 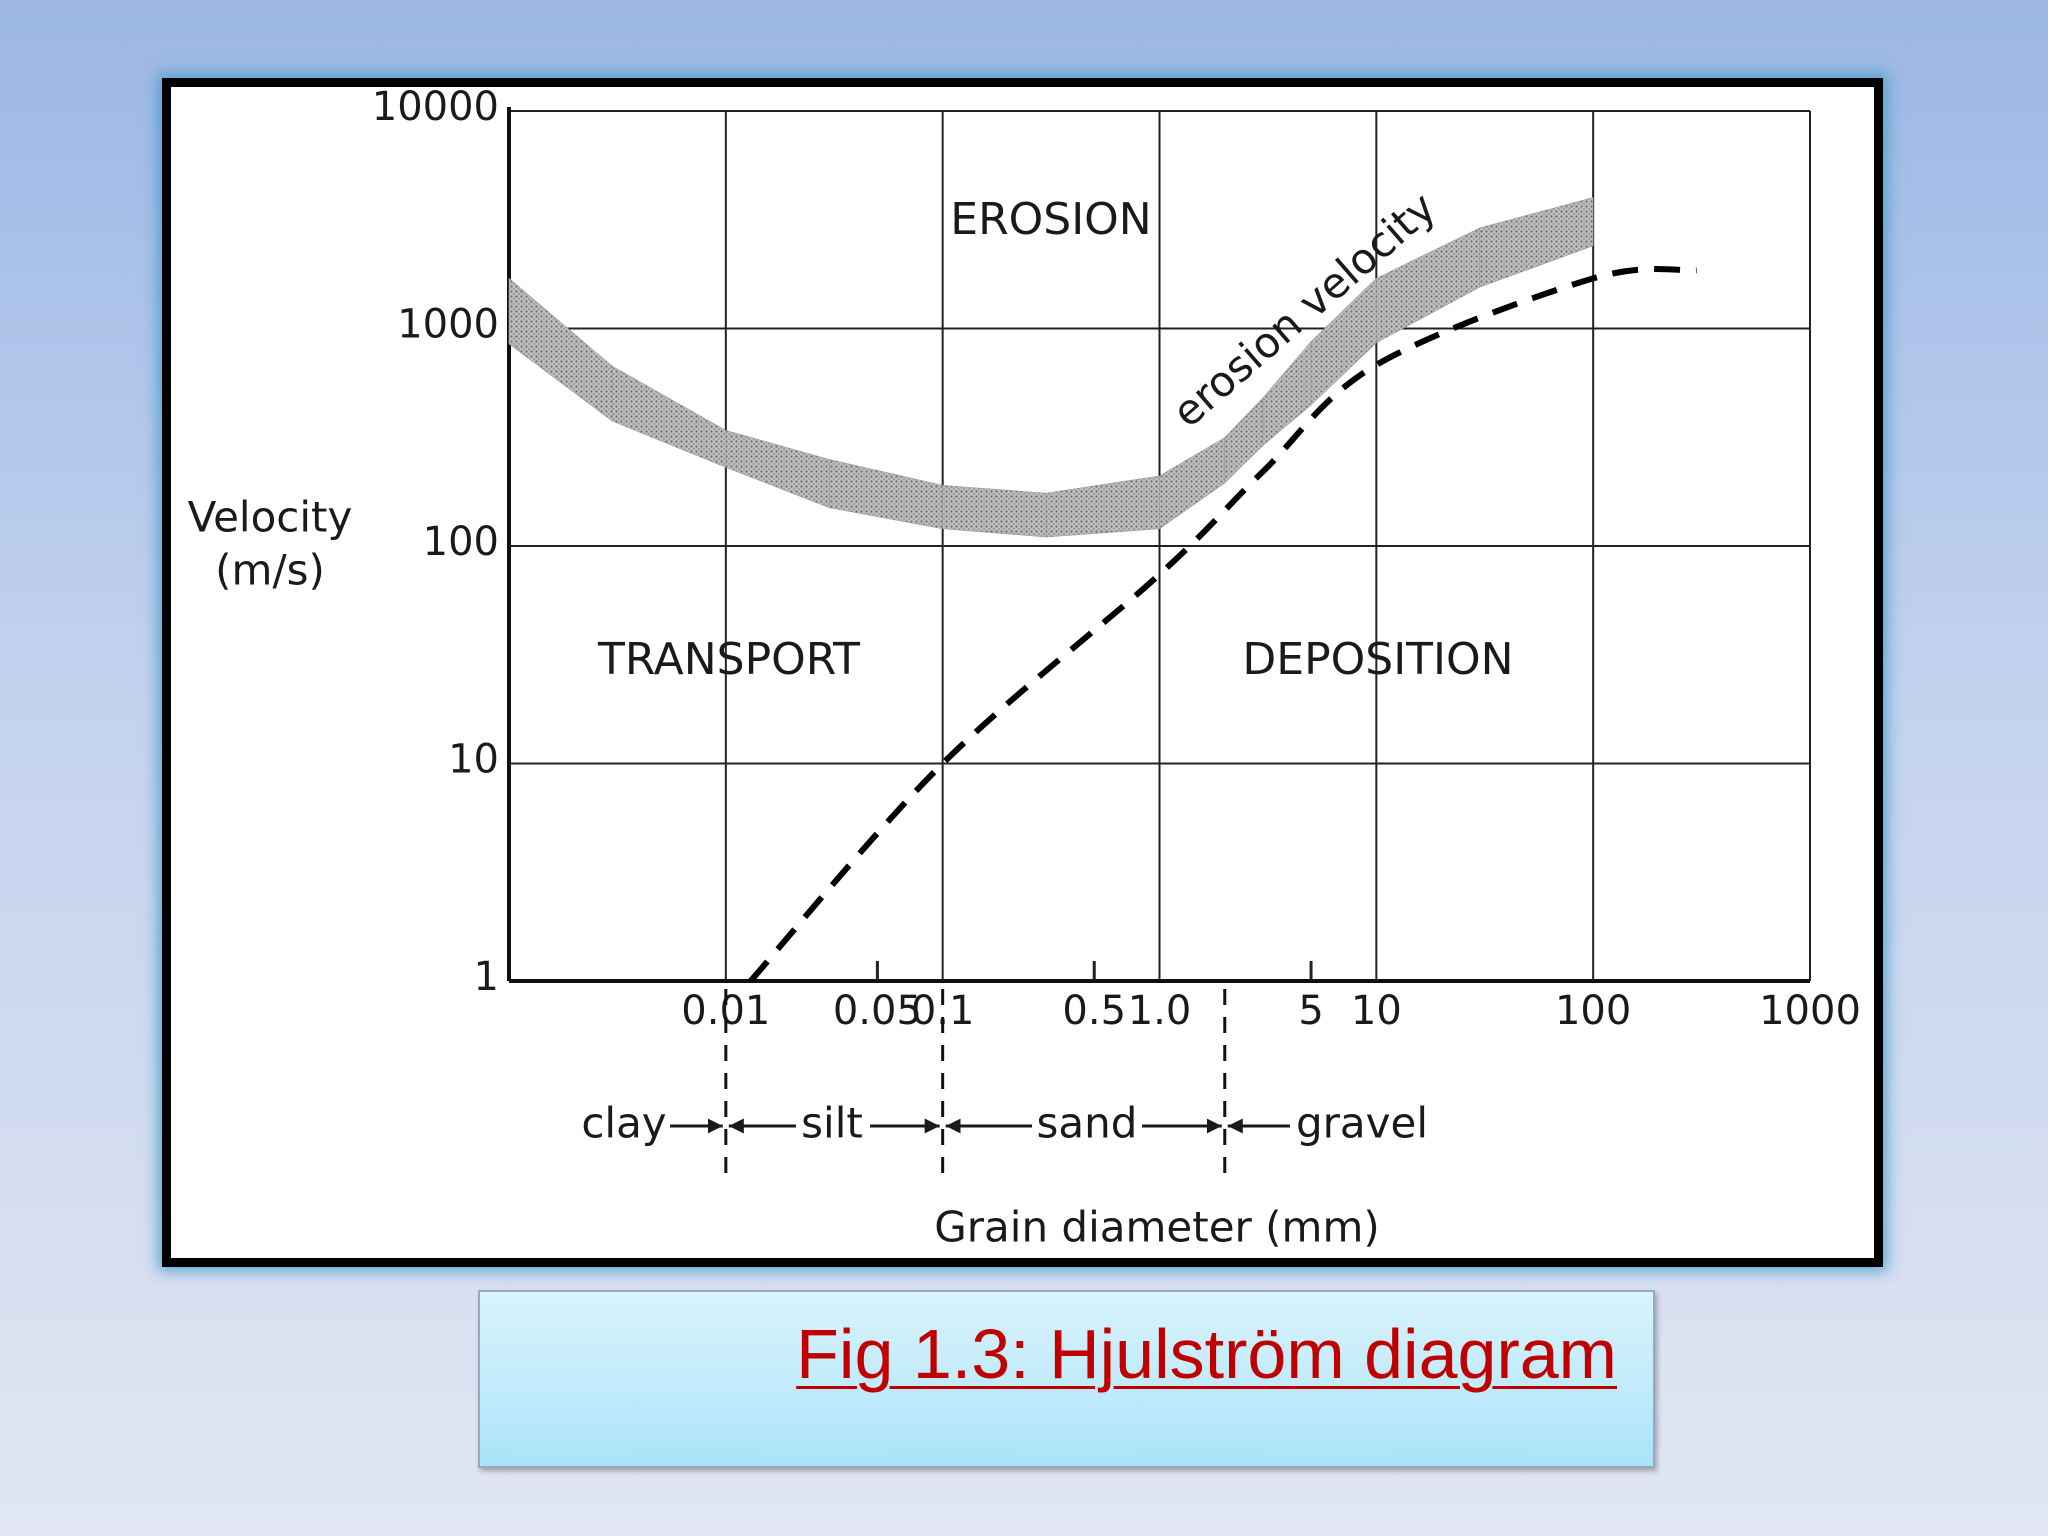 What do you see at coordinates (461, 542) in the screenshot?
I see `y-tick-label: 100` at bounding box center [461, 542].